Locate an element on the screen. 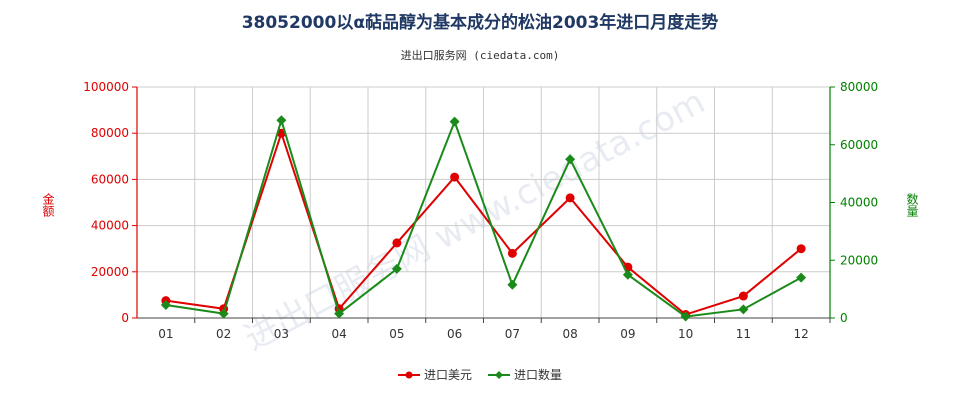  chart-subtitle: 进出口服务网 (ciedata.com) is located at coordinates (480, 55).